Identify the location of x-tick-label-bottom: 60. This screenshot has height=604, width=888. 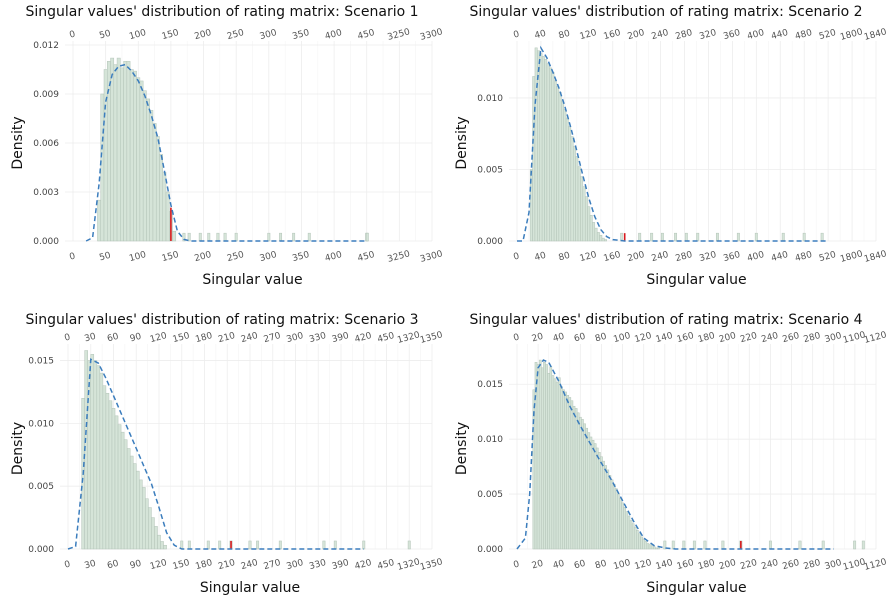
(113, 565).